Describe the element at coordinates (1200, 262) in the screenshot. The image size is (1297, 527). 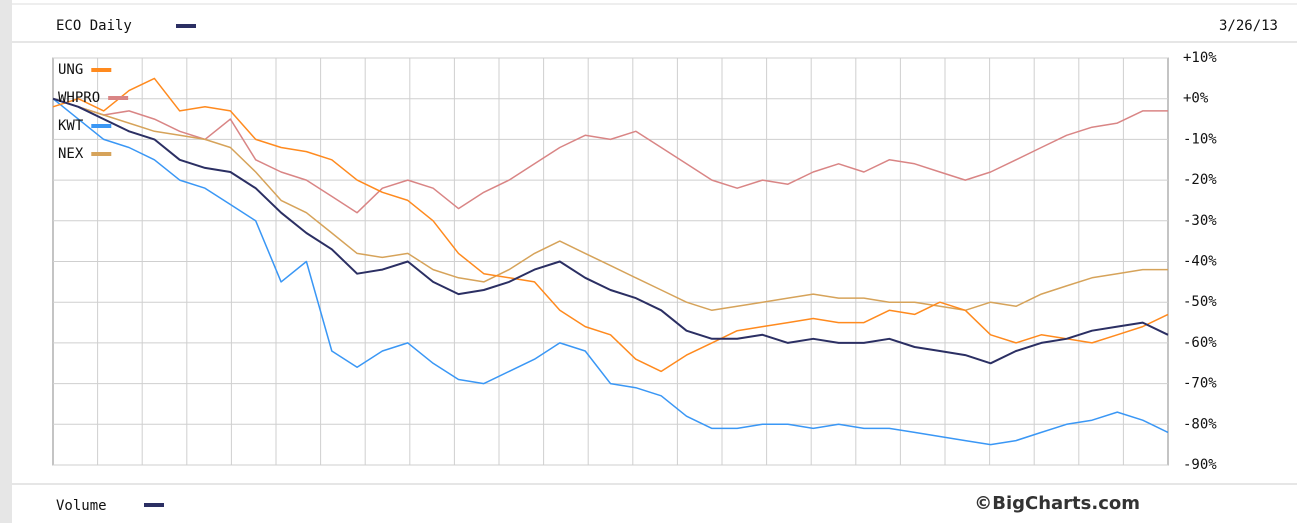
I see `y-tick-label: -40%` at that location.